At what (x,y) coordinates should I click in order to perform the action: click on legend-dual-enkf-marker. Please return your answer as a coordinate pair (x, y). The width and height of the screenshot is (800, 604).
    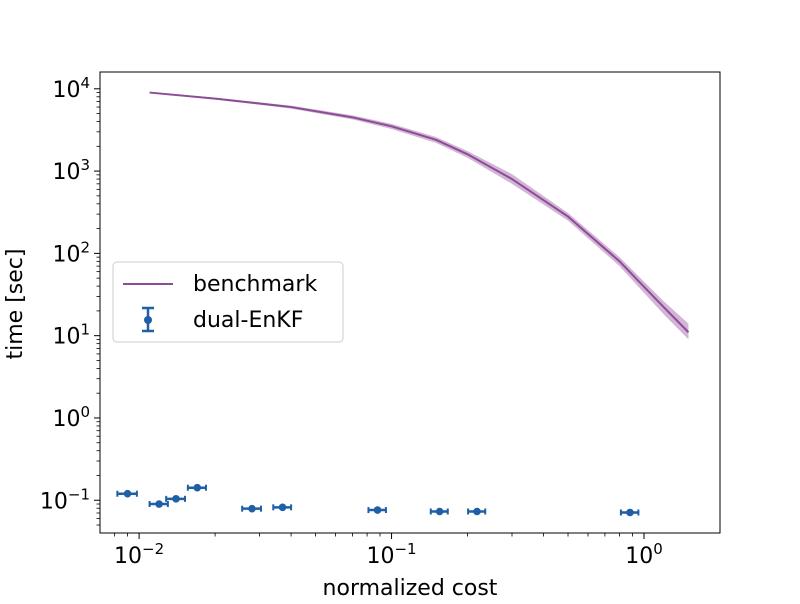
    Looking at the image, I should click on (148, 320).